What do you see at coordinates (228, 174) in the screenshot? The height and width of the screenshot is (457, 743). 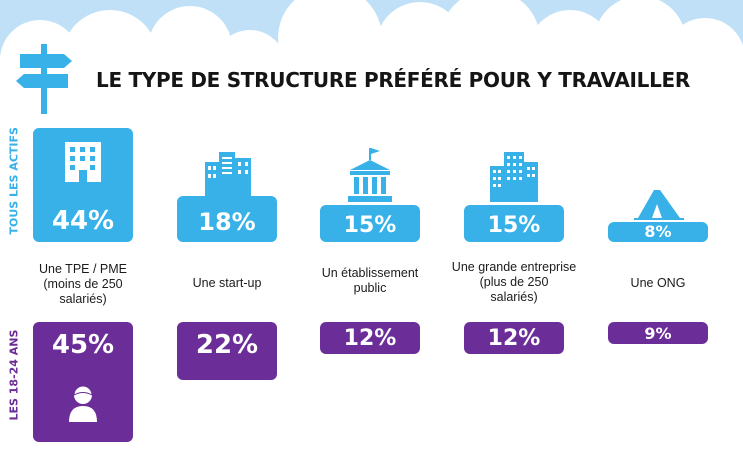 I see `city-buildings-icon` at bounding box center [228, 174].